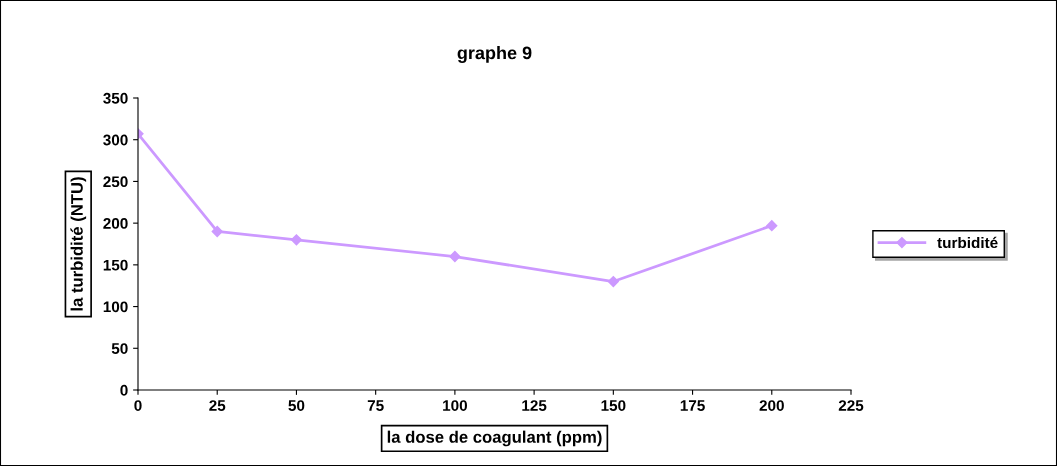 The width and height of the screenshot is (1057, 466). What do you see at coordinates (967, 242) in the screenshot?
I see `legend-label: turbidité` at bounding box center [967, 242].